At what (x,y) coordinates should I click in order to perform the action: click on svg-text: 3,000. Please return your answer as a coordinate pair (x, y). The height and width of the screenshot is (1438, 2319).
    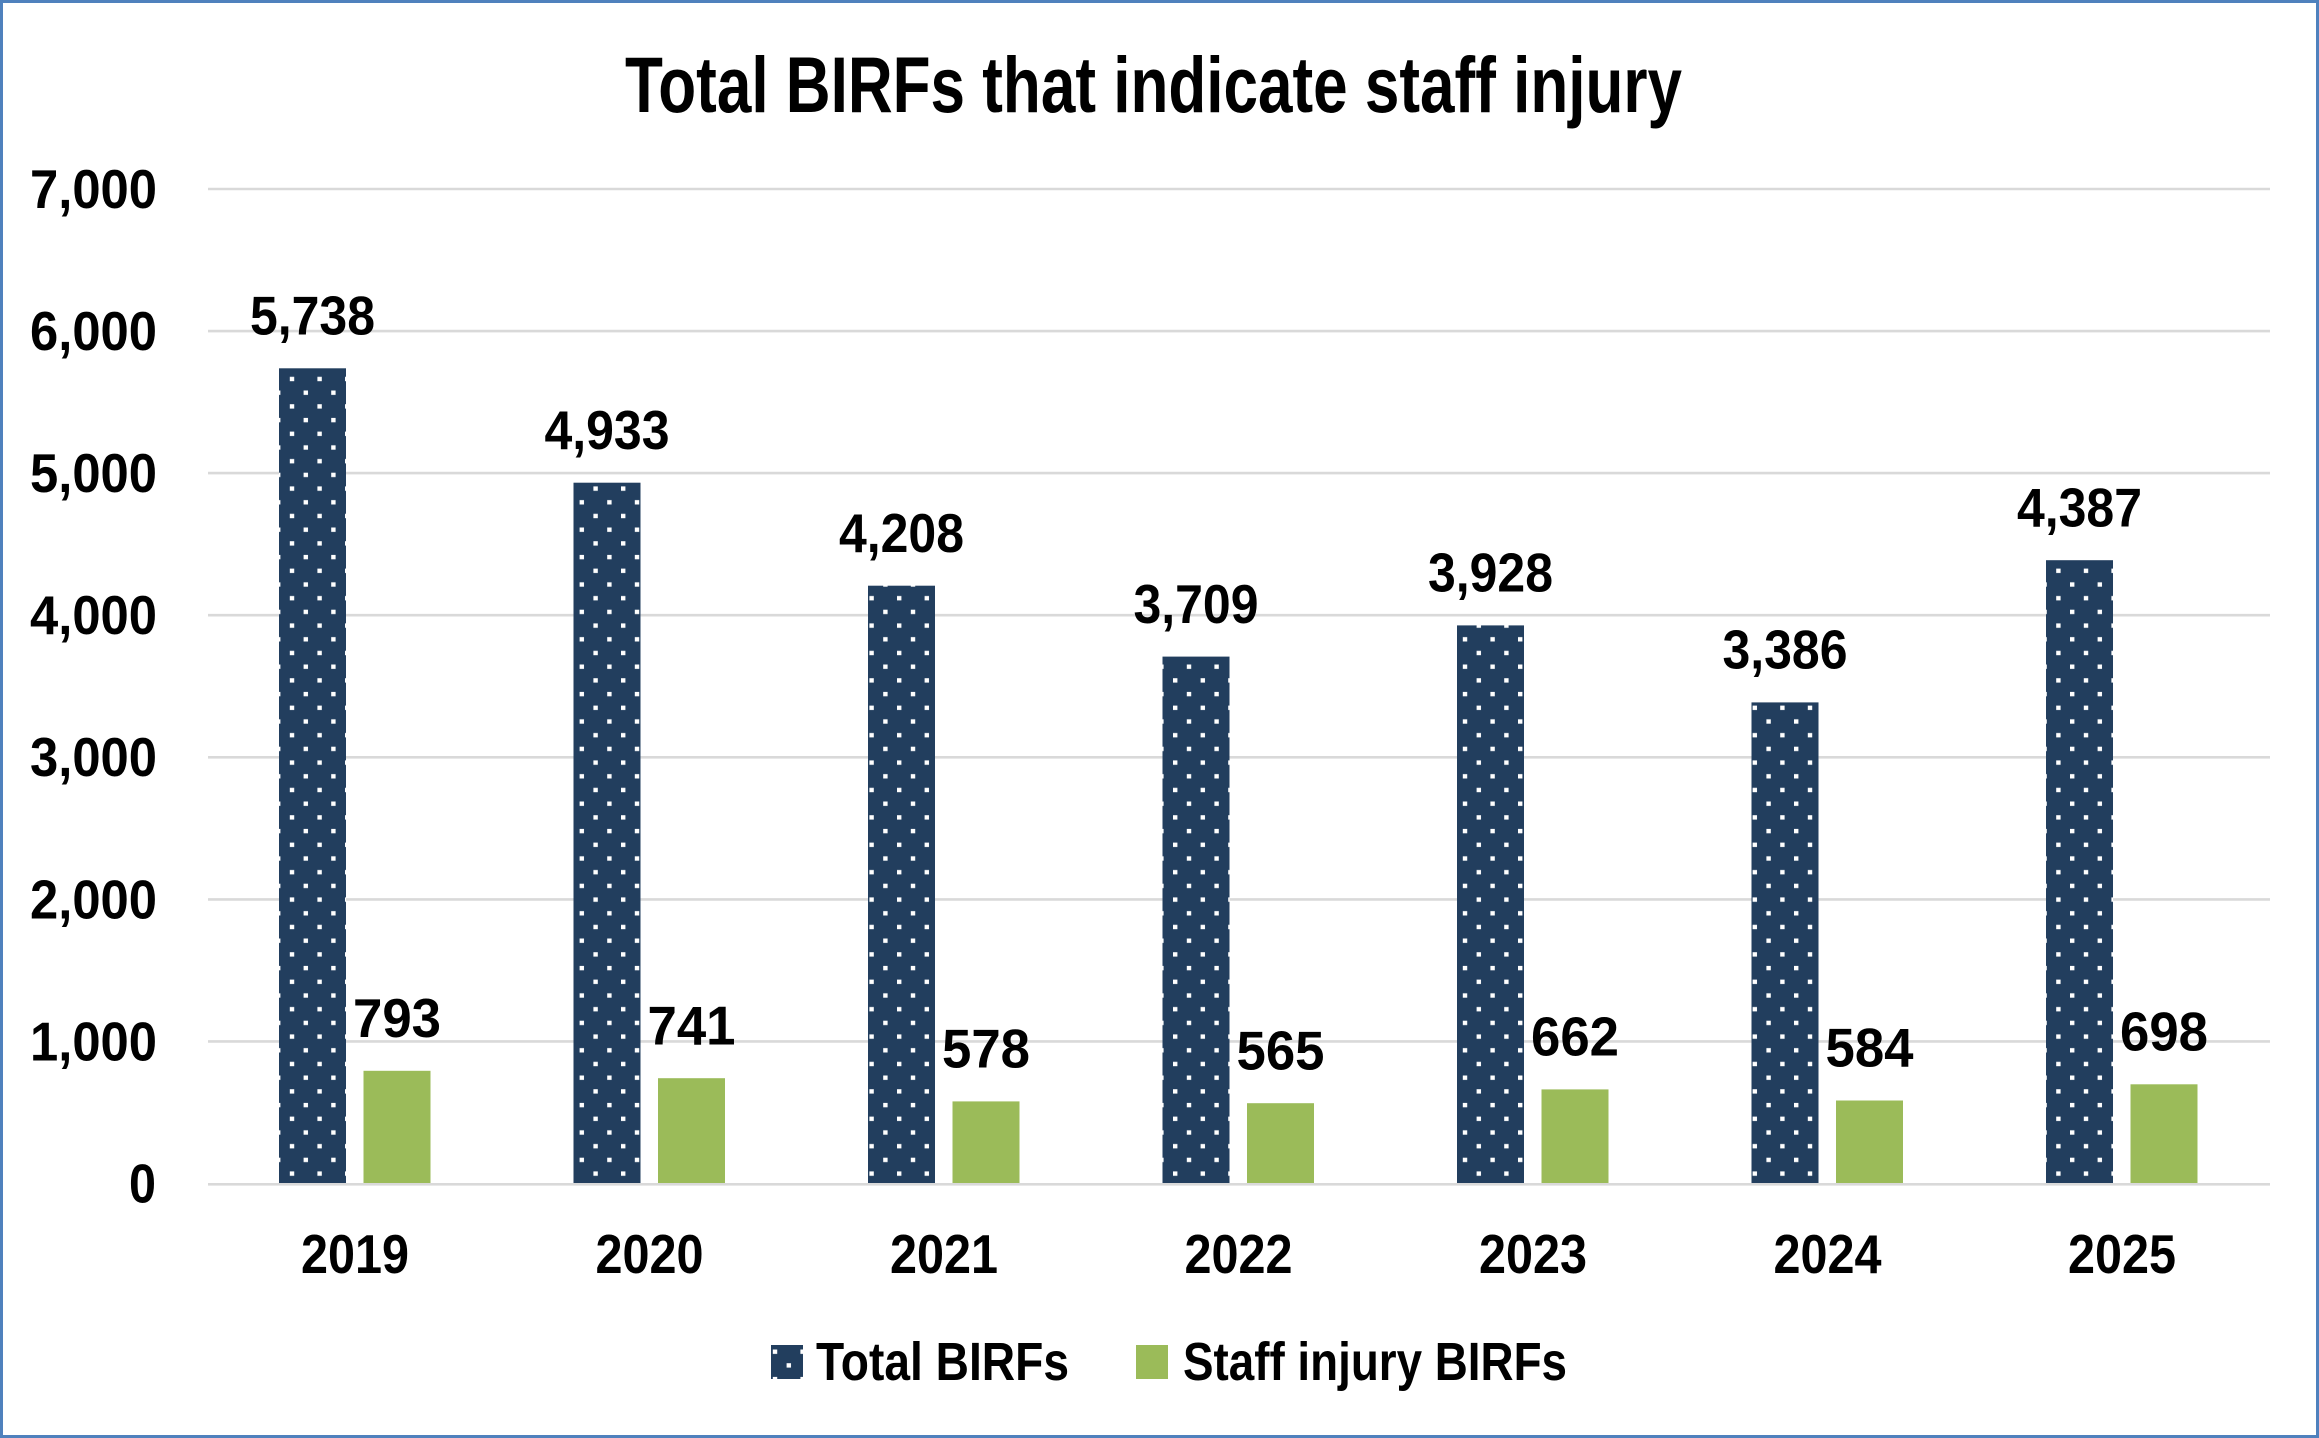
    Looking at the image, I should click on (93, 757).